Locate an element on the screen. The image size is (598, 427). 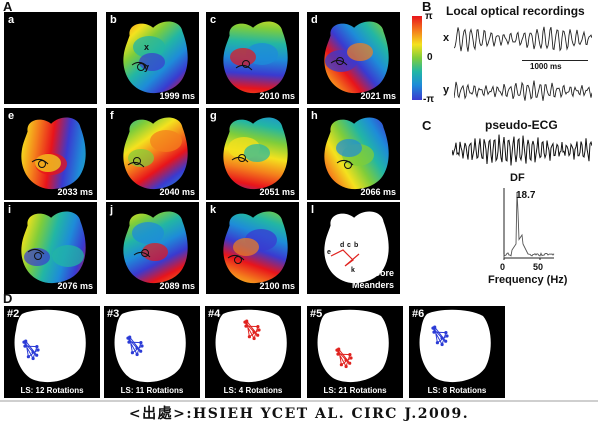
phase-map-tile-d: d 2021 ms is located at coordinates (353, 58).